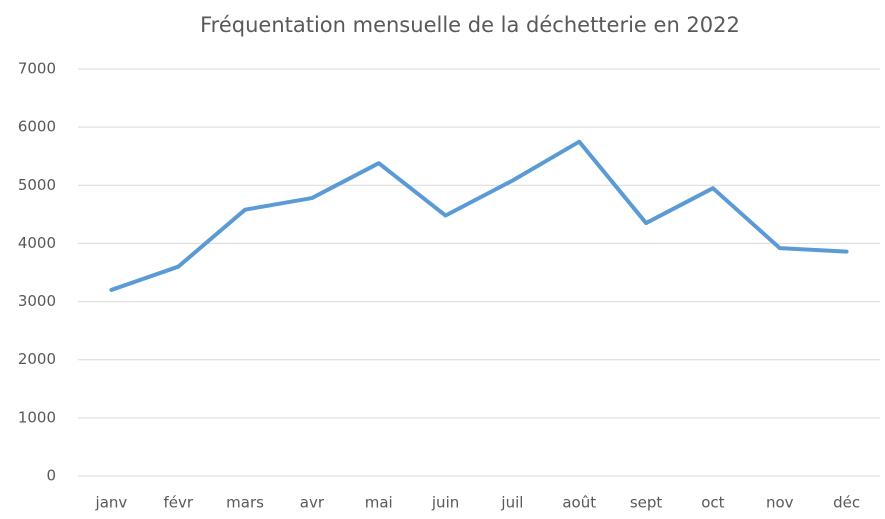 This screenshot has width=885, height=519. What do you see at coordinates (178, 503) in the screenshot?
I see `x-tick-label: févr` at bounding box center [178, 503].